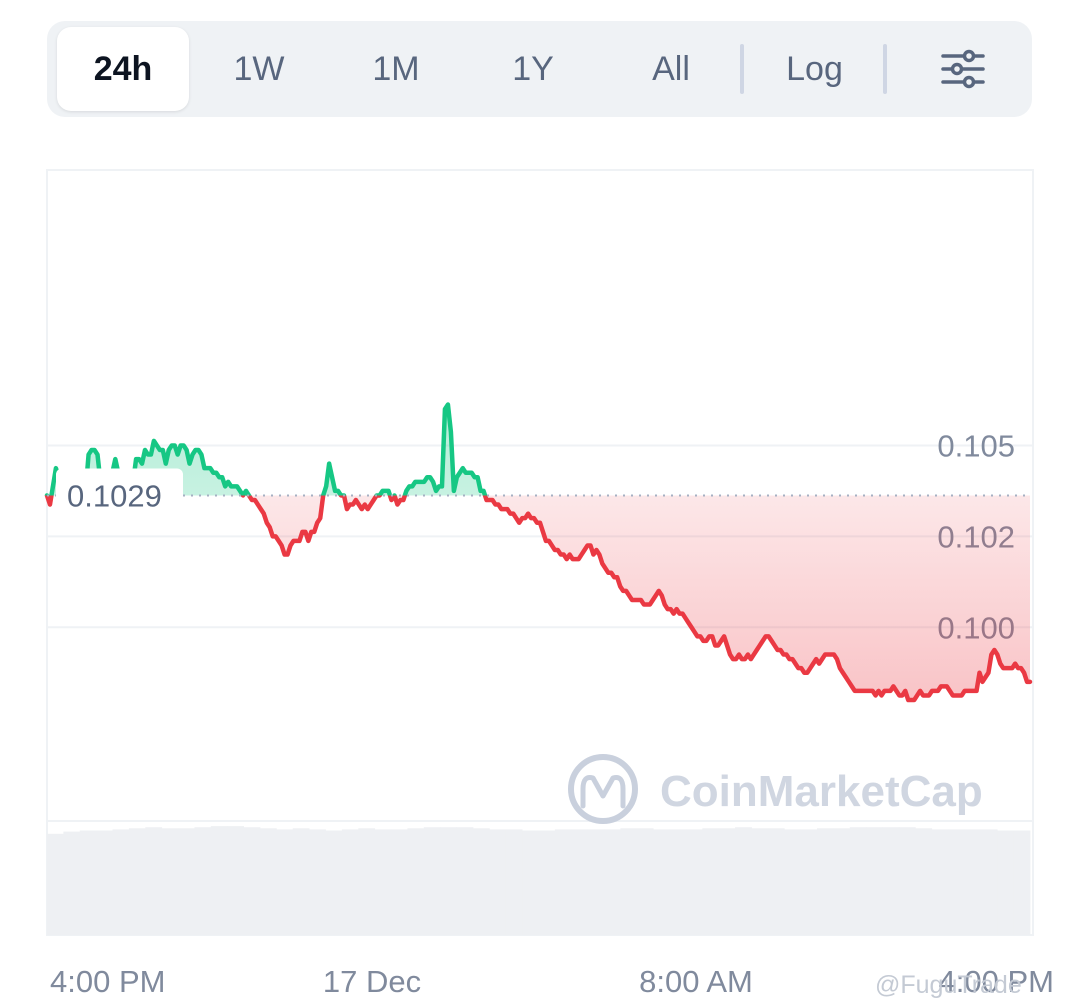 The image size is (1076, 1007). I want to click on watermark: CoinMarketCap, so click(775, 789).